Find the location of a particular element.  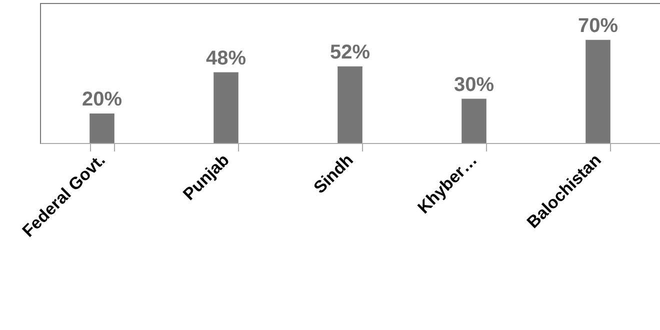

data-label: 30% is located at coordinates (474, 85).